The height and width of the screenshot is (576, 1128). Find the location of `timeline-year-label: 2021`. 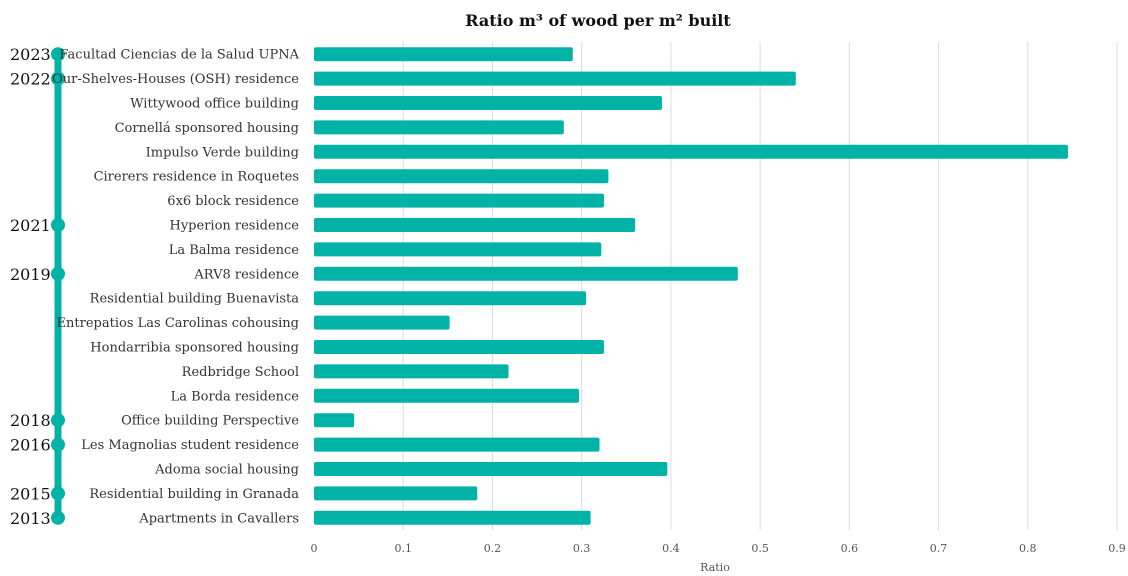

timeline-year-label: 2021 is located at coordinates (30, 225).